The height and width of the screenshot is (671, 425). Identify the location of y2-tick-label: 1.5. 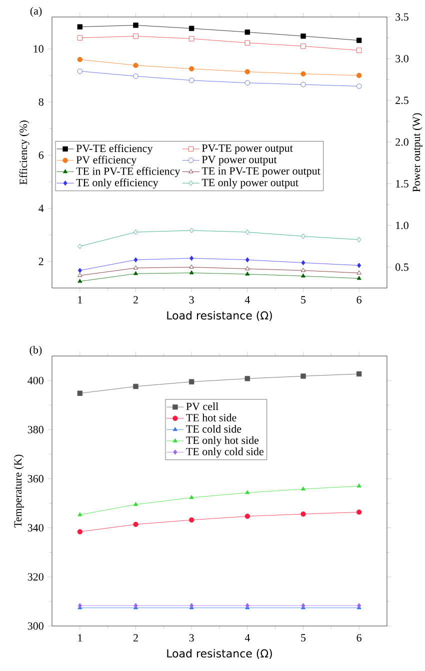
(402, 184).